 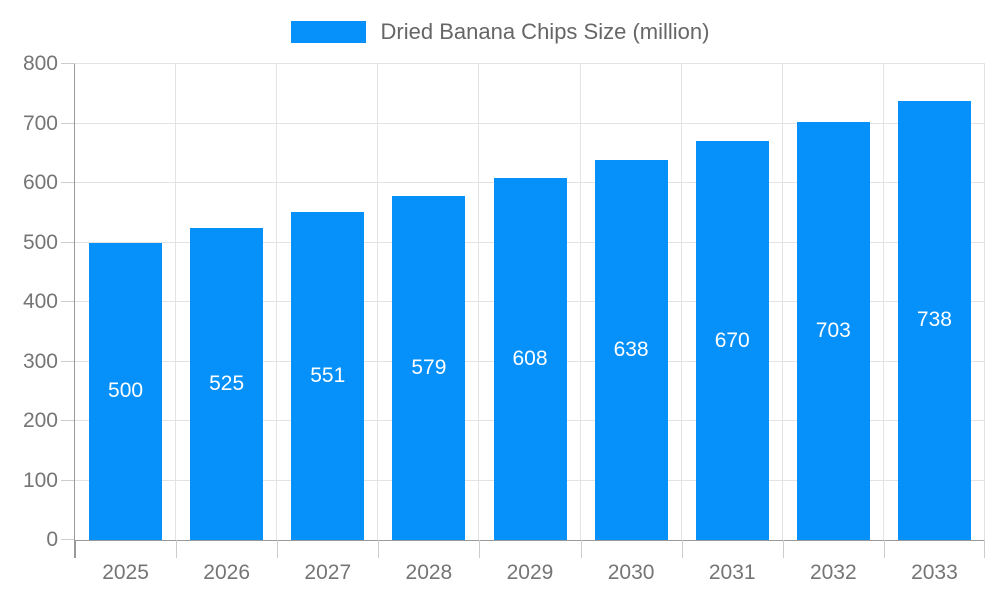 What do you see at coordinates (40, 63) in the screenshot?
I see `y-axis-tick-label: 800` at bounding box center [40, 63].